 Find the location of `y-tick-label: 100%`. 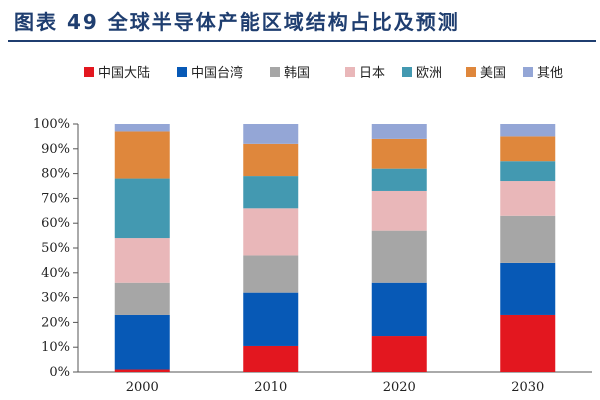

y-tick-label: 100% is located at coordinates (51, 124).